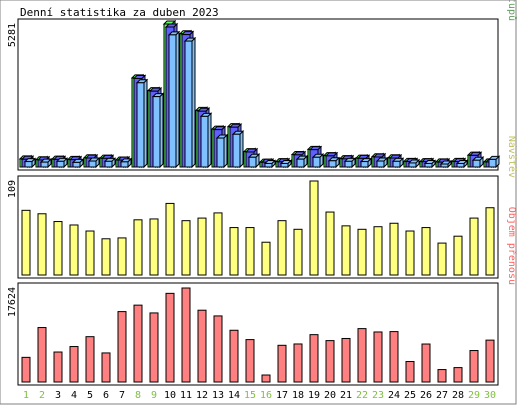 The height and width of the screenshot is (405, 517). I want to click on bar-traffic-Stránek-19, so click(318, 161).